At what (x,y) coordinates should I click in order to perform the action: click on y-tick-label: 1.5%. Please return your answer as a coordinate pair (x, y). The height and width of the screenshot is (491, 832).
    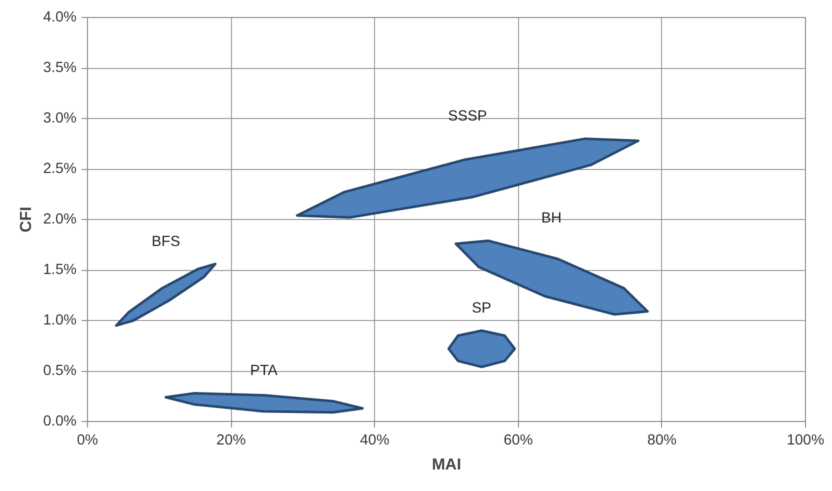
    Looking at the image, I should click on (59, 270).